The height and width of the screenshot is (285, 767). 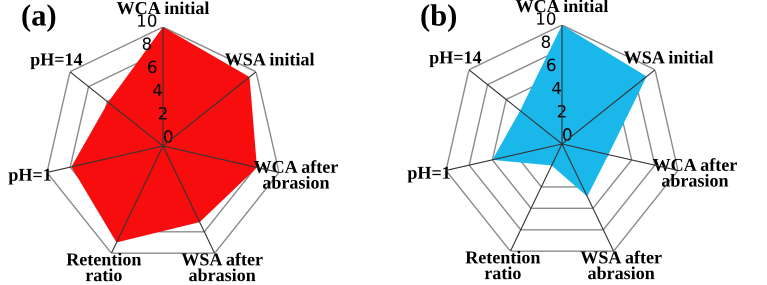 What do you see at coordinates (694, 172) in the screenshot?
I see `spoke-label: WCA after abrasion` at bounding box center [694, 172].